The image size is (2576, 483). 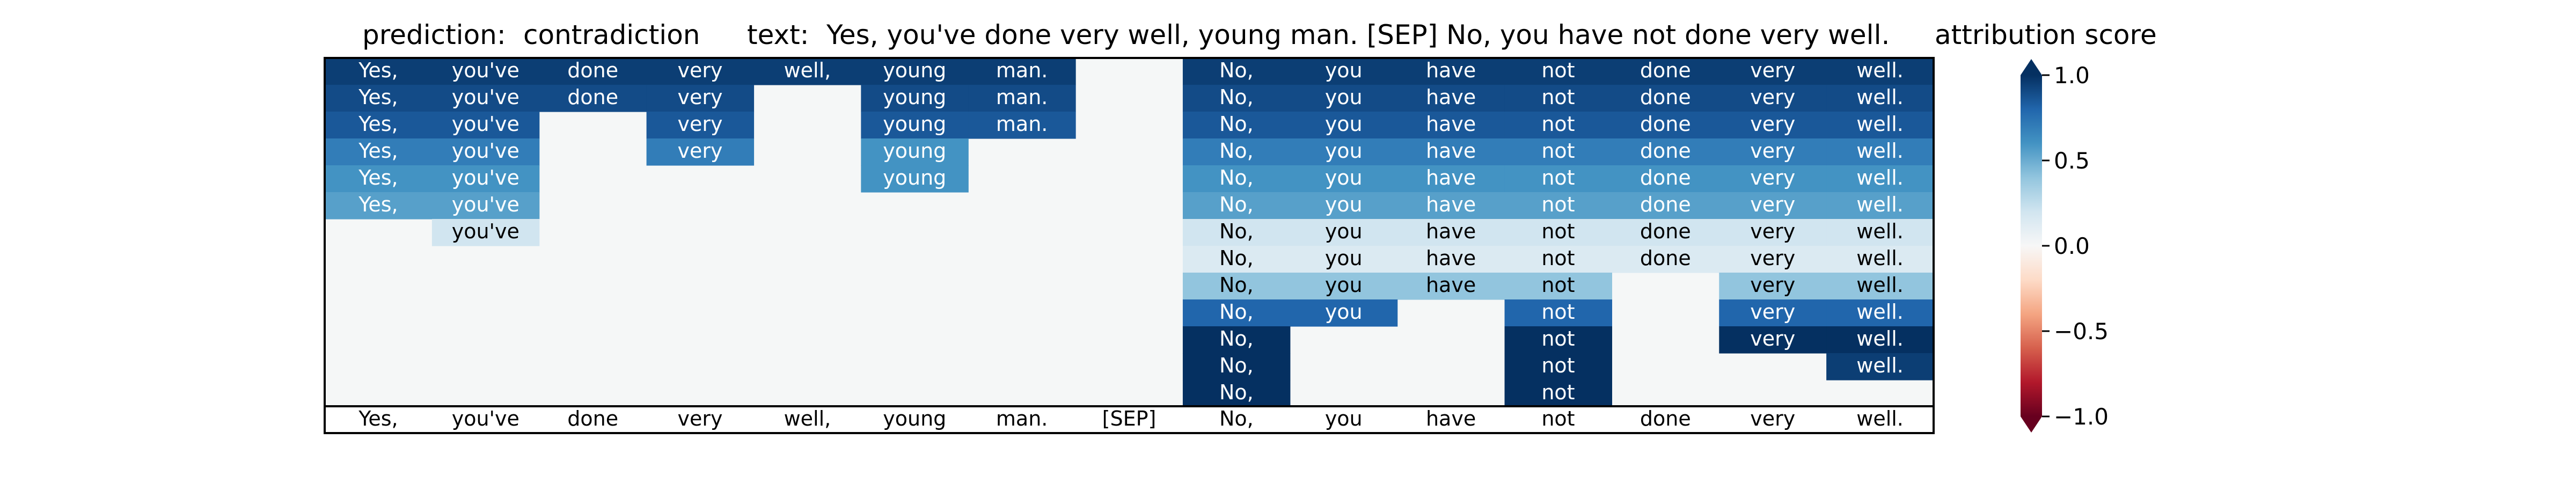 I want to click on text-label: text:, so click(x=778, y=34).